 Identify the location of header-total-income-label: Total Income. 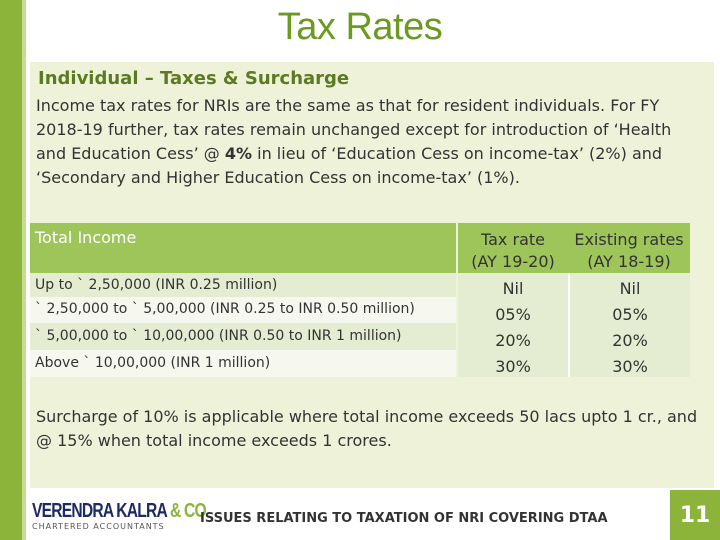
(86, 237).